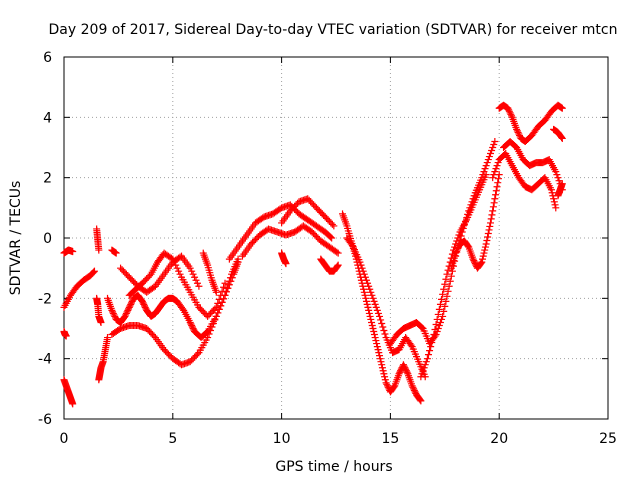 This screenshot has height=480, width=640. Describe the element at coordinates (47, 239) in the screenshot. I see `y-tick-label: 0` at that location.